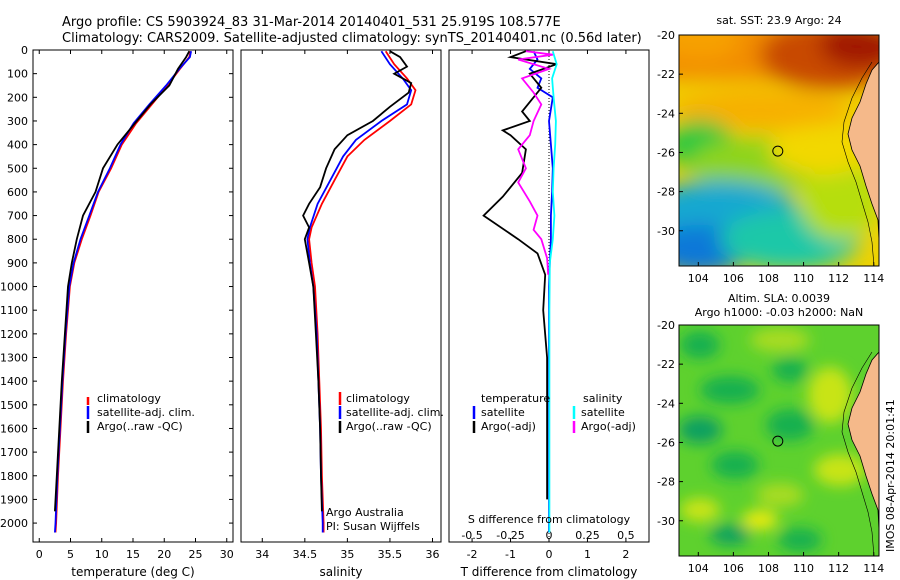 Image resolution: width=900 pixels, height=580 pixels. What do you see at coordinates (305, 554) in the screenshot?
I see `x-tick-label: 34.5` at bounding box center [305, 554].